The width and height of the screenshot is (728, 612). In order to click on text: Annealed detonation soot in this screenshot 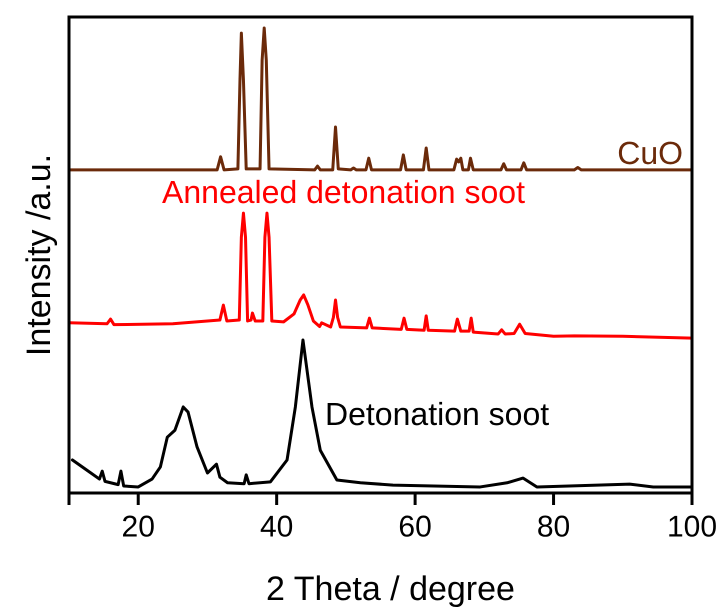, I will do `click(344, 192)`.